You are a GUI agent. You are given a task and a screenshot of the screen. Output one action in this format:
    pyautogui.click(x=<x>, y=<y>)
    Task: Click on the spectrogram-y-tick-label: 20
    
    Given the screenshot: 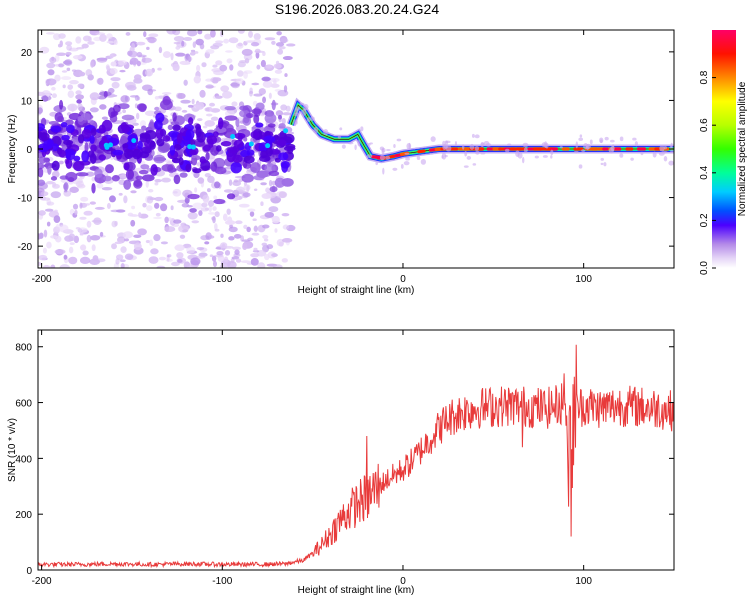 What is the action you would take?
    pyautogui.click(x=27, y=53)
    